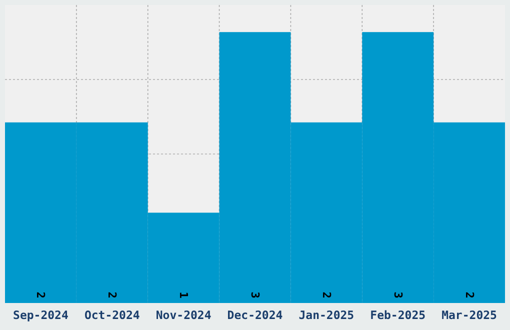 The width and height of the screenshot is (510, 330). Describe the element at coordinates (326, 315) in the screenshot. I see `x-tick-label: Jan-2025` at that location.